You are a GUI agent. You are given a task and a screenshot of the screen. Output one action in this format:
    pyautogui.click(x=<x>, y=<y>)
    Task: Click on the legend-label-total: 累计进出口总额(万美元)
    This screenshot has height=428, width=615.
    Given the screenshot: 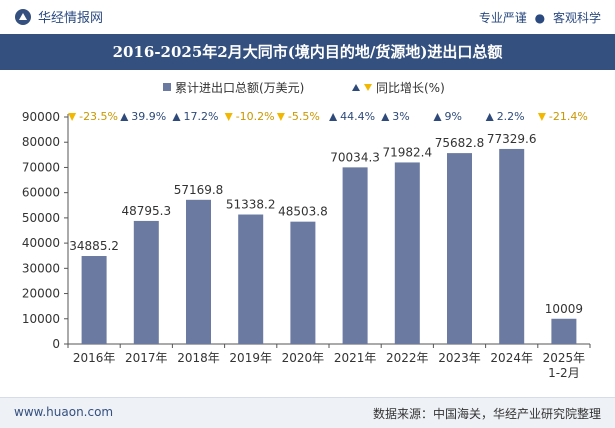 What is the action you would take?
    pyautogui.click(x=239, y=88)
    